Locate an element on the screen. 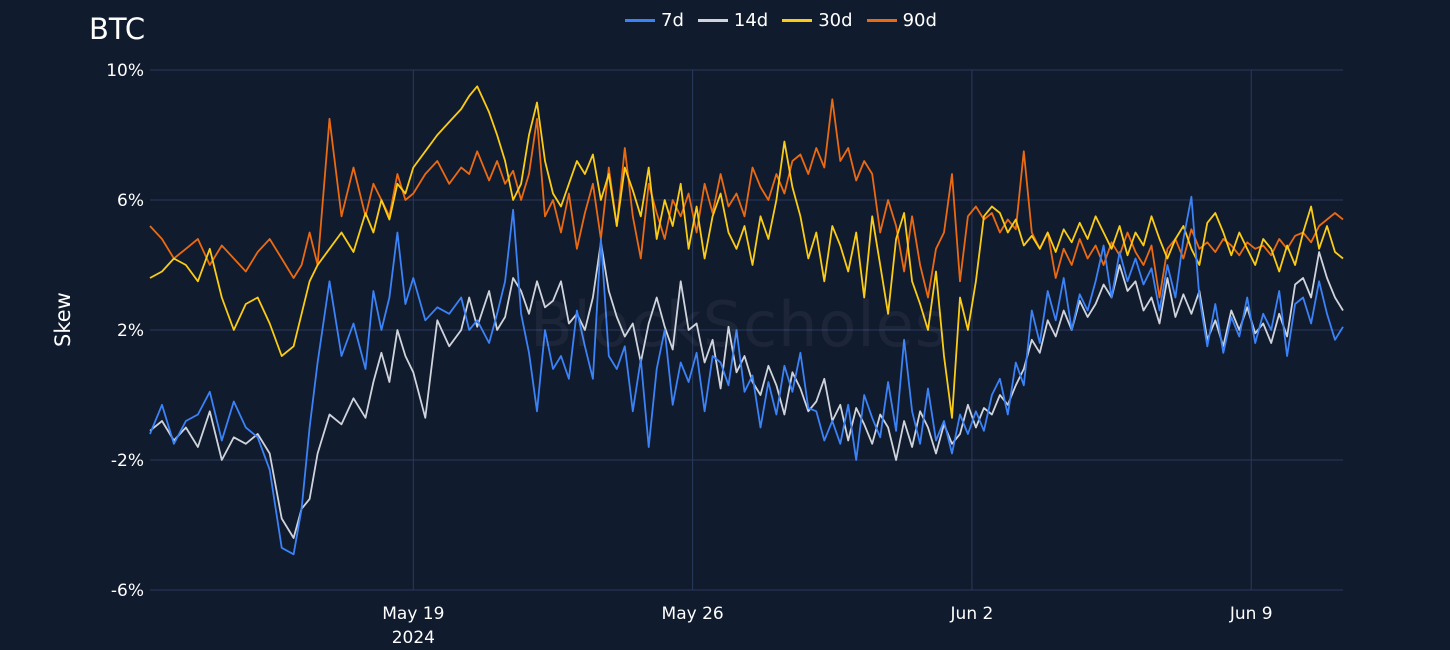 The width and height of the screenshot is (1450, 650). y-tick-label: 6% is located at coordinates (130, 201).